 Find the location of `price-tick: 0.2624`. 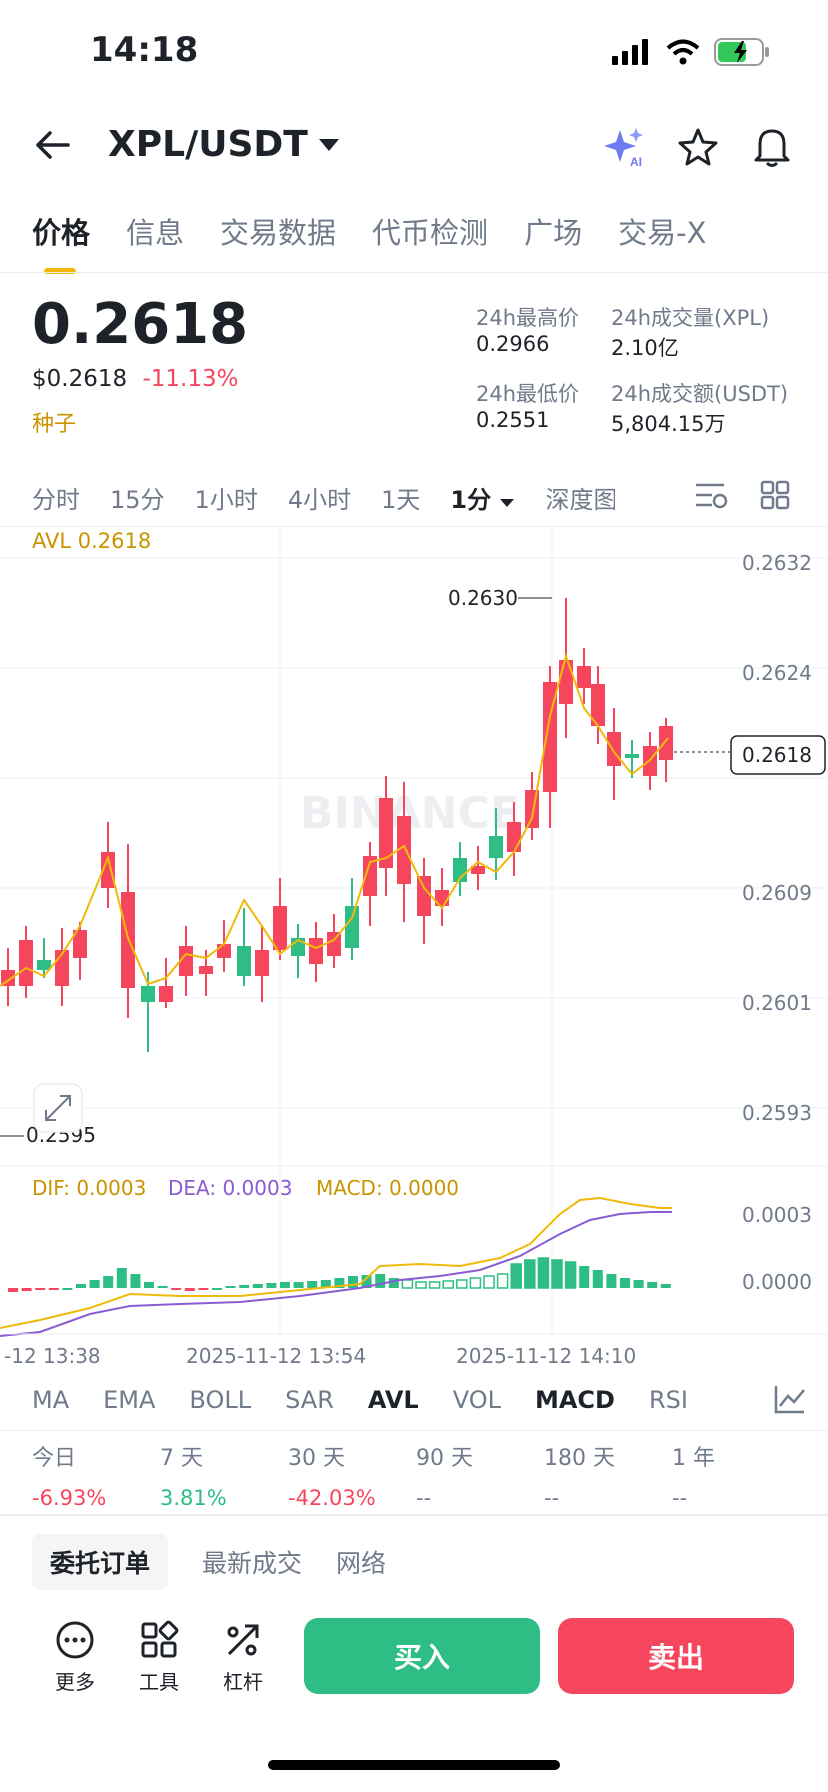

price-tick: 0.2624 is located at coordinates (777, 673).